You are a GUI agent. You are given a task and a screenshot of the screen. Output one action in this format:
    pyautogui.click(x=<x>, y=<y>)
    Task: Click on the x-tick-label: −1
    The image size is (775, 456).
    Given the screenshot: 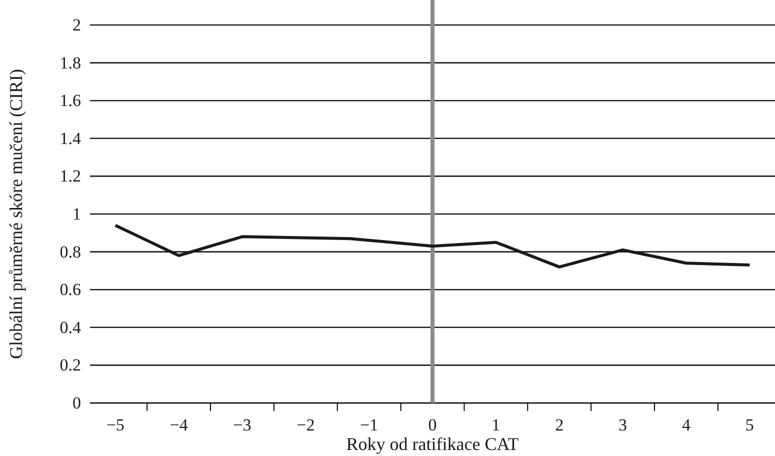 What is the action you would take?
    pyautogui.click(x=369, y=425)
    